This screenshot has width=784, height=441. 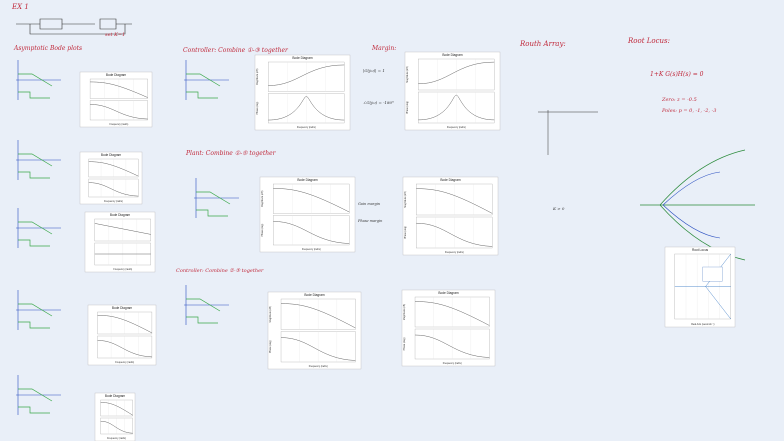 I want to click on page-title: EX 1, so click(x=20, y=7).